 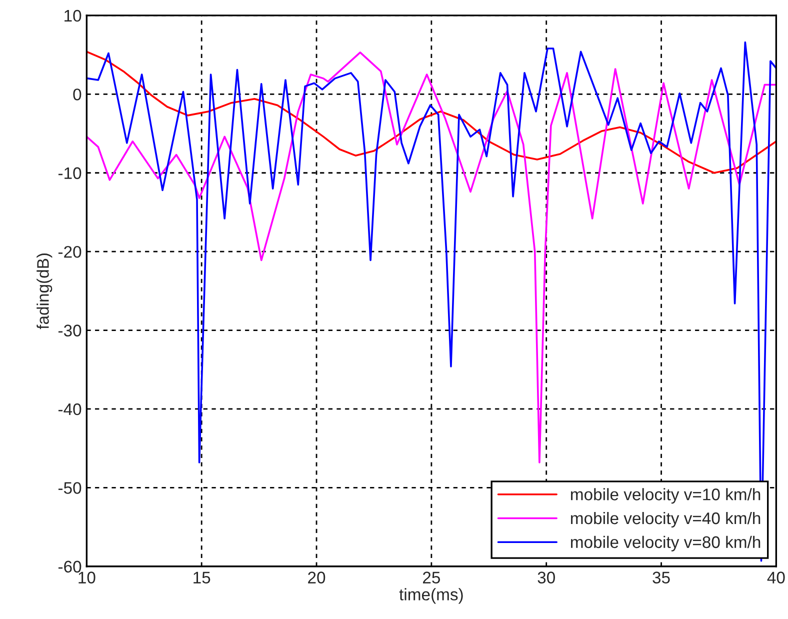 What do you see at coordinates (70, 252) in the screenshot?
I see `y-tick-label: -20` at bounding box center [70, 252].